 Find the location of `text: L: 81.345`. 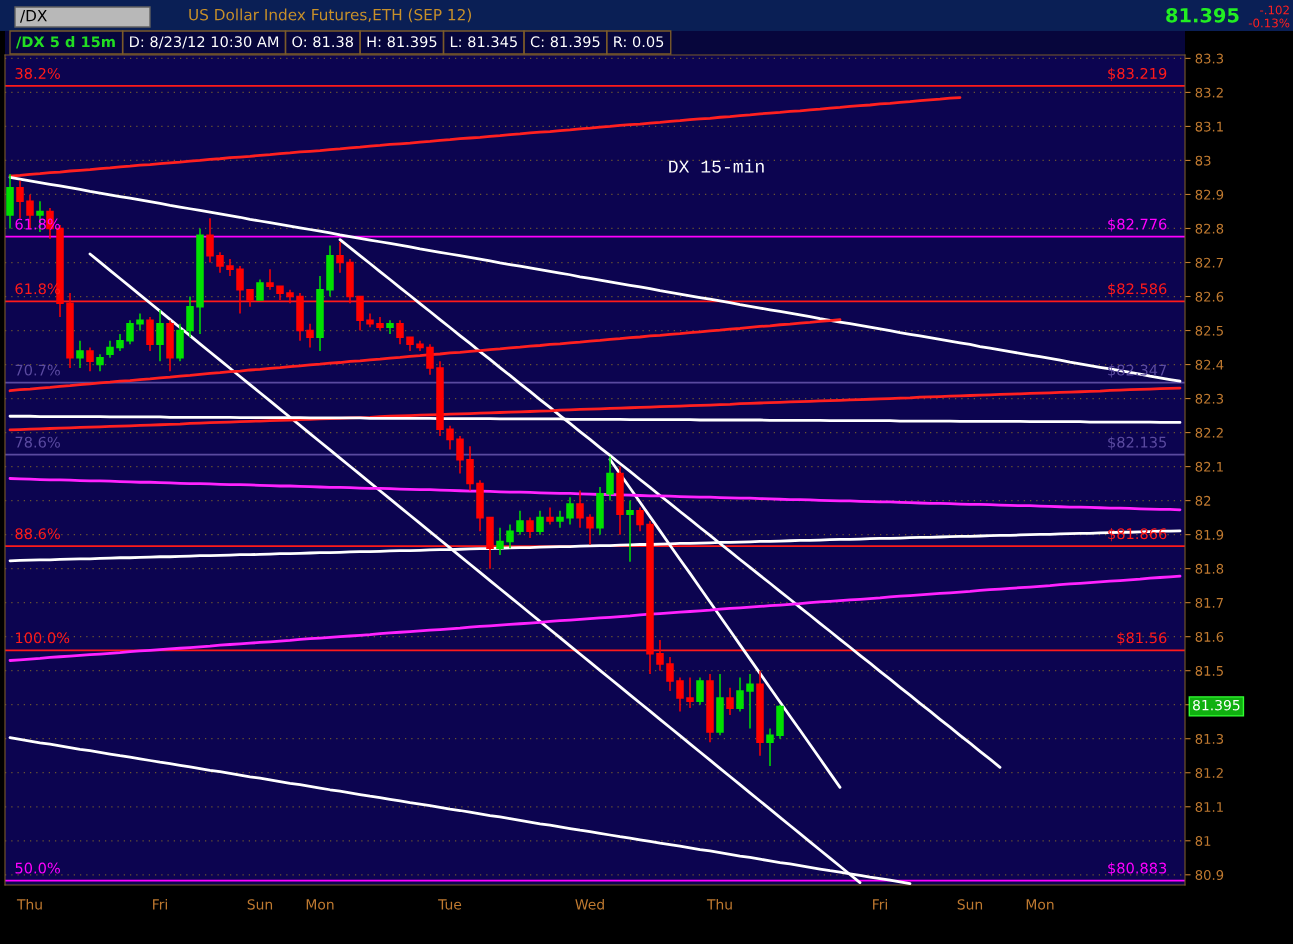

text: L: 81.345 is located at coordinates (483, 42).